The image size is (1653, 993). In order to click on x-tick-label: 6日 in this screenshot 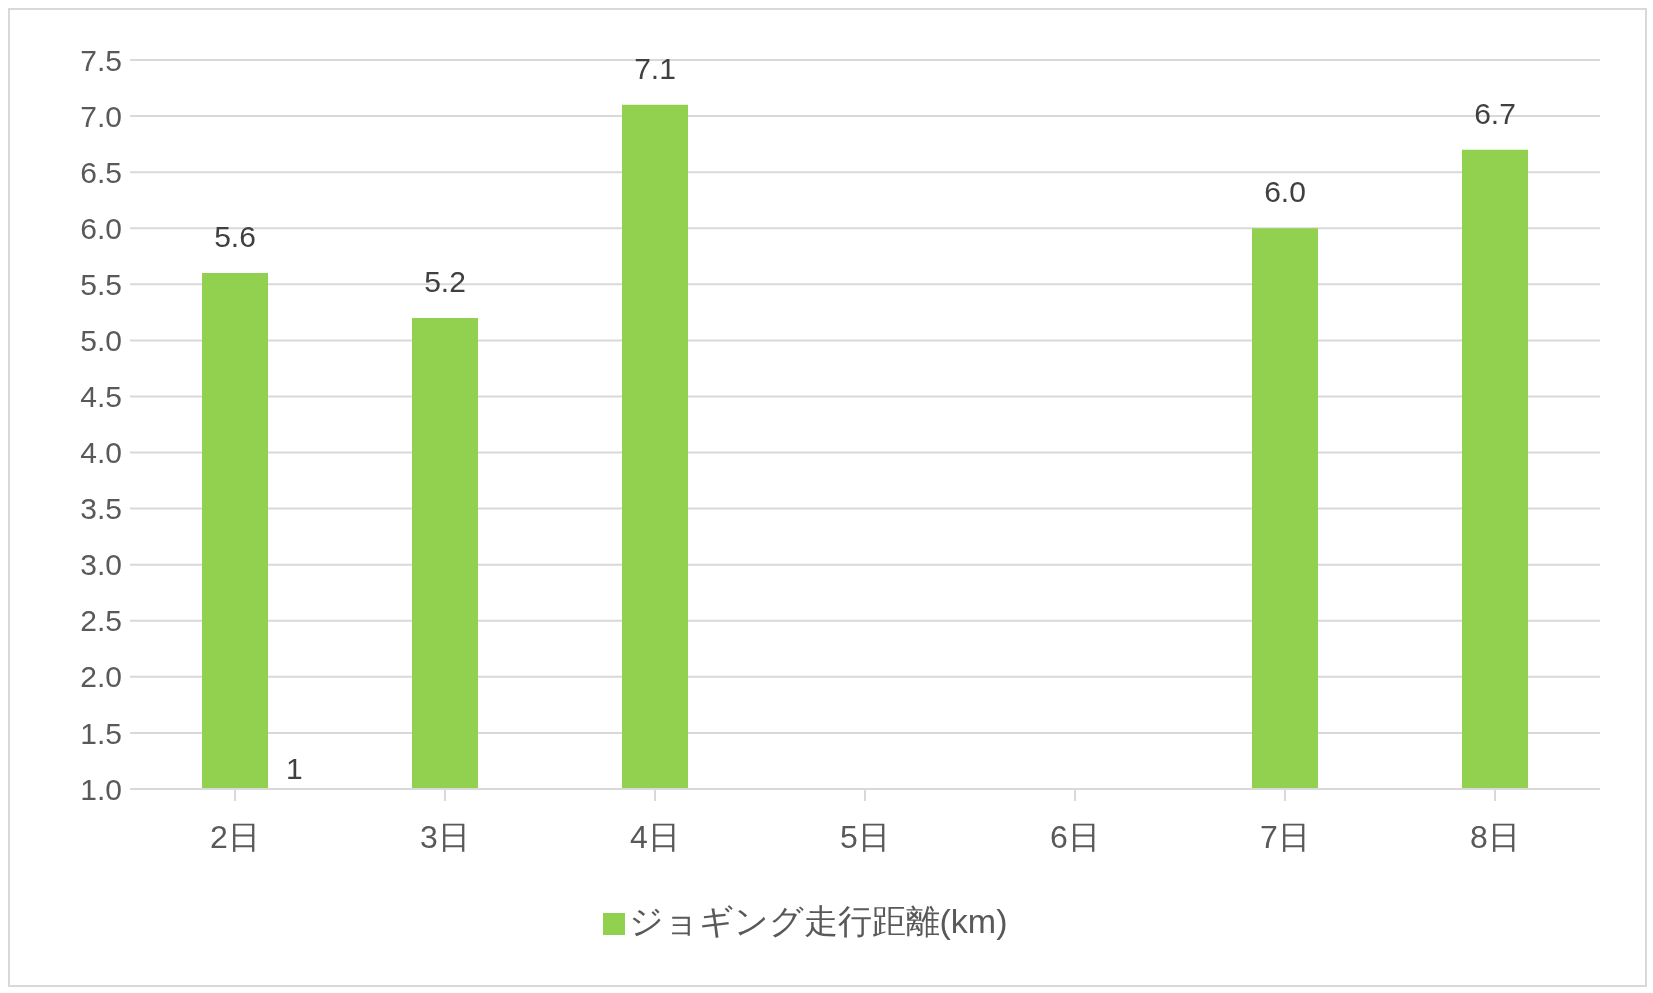, I will do `click(1075, 836)`.